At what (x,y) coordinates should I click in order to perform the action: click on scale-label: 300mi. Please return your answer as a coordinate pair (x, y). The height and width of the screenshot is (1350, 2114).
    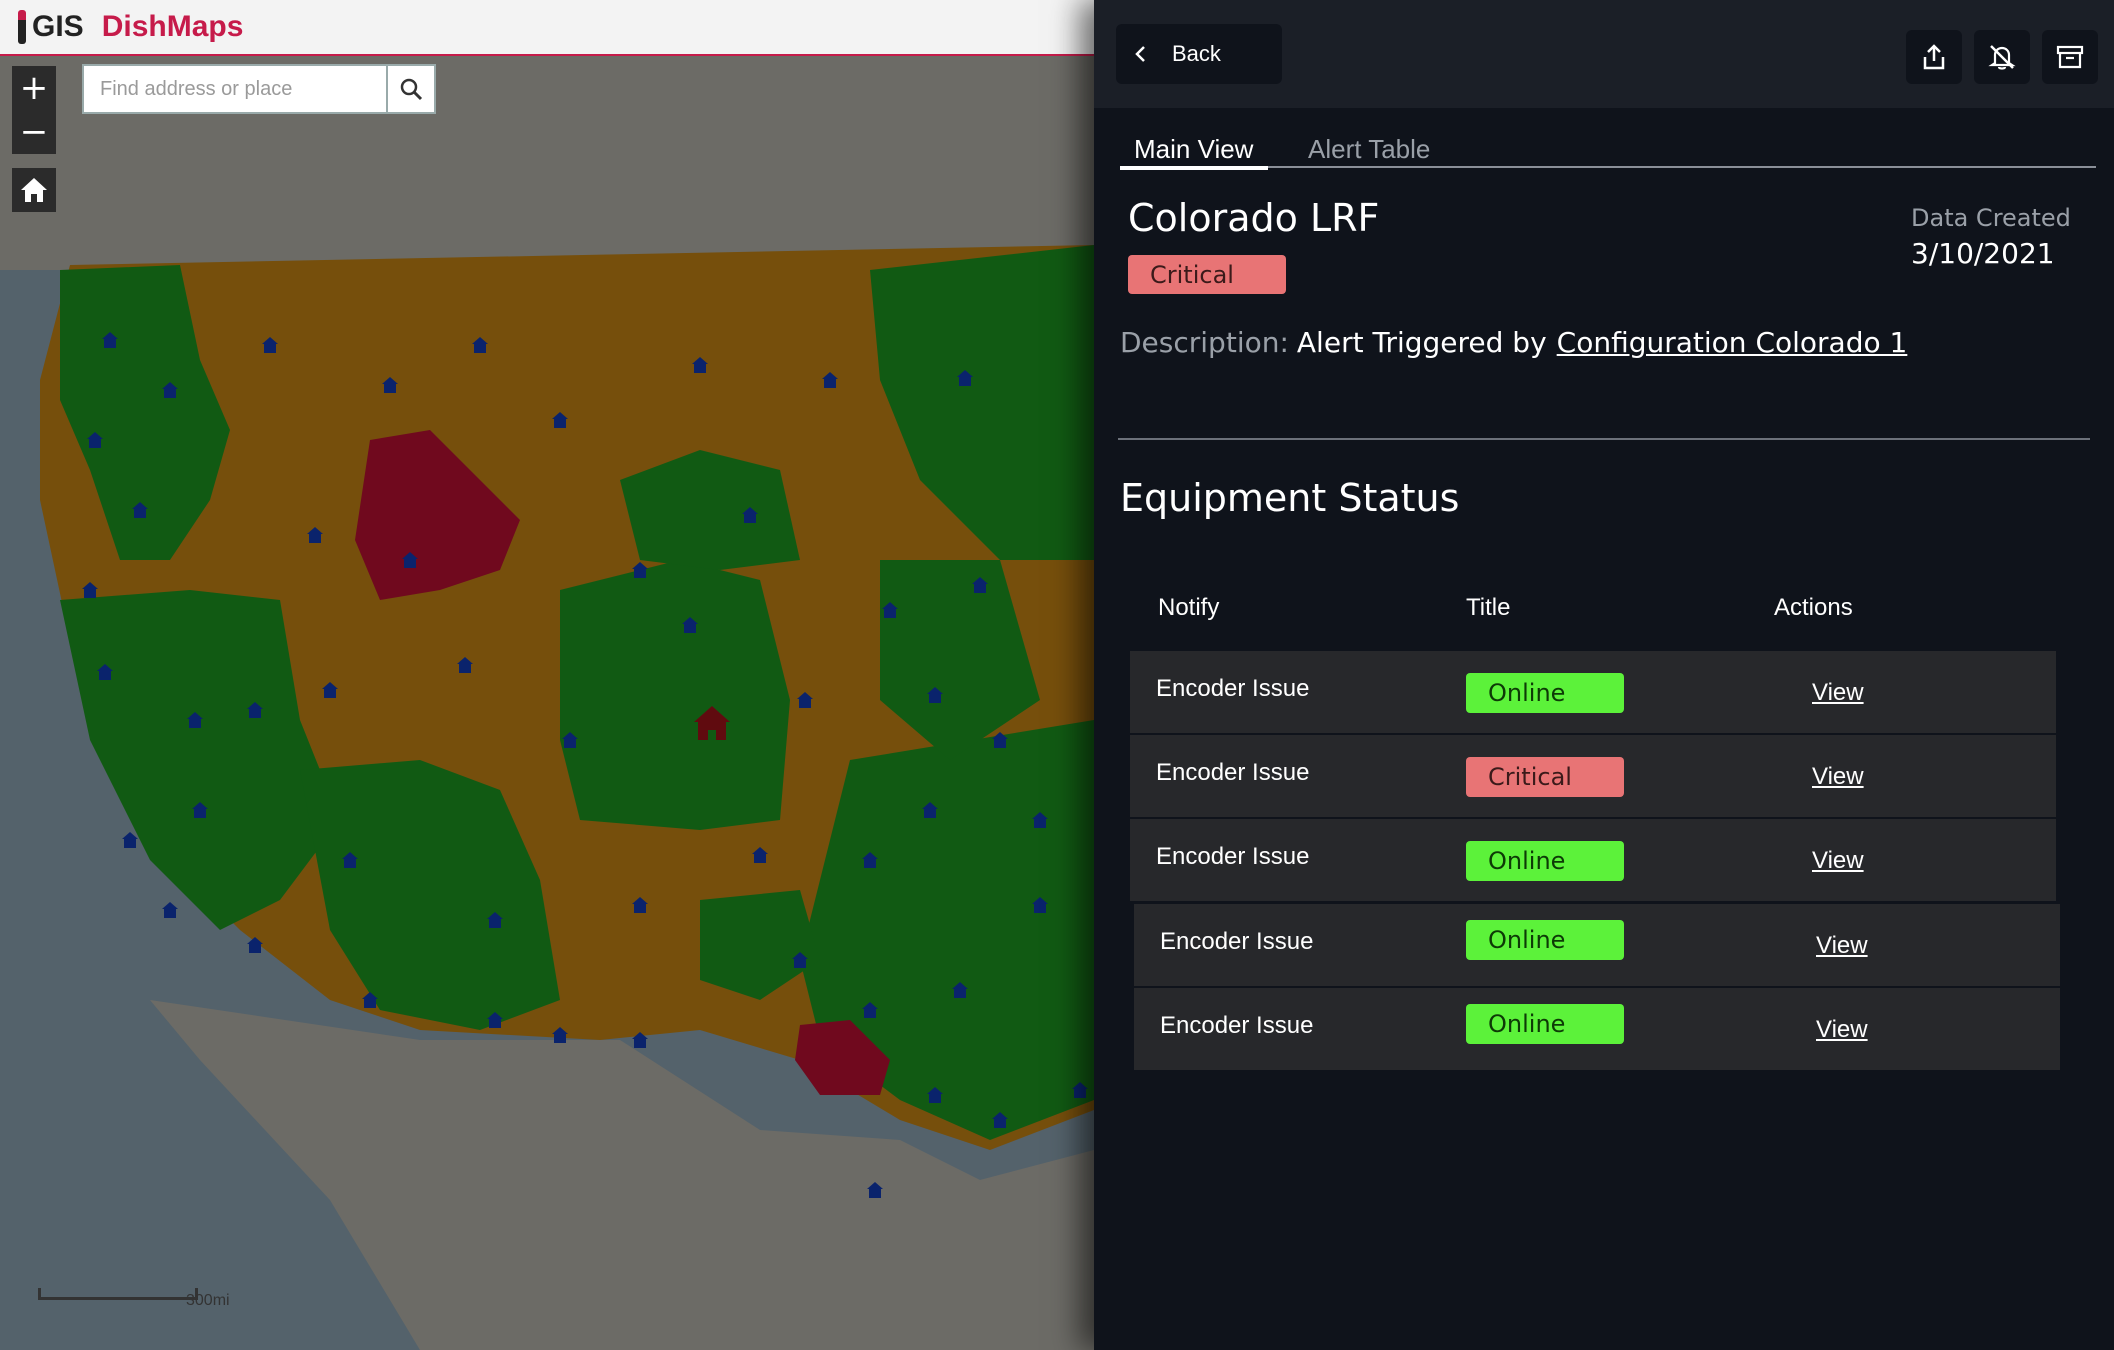
    Looking at the image, I should click on (208, 1300).